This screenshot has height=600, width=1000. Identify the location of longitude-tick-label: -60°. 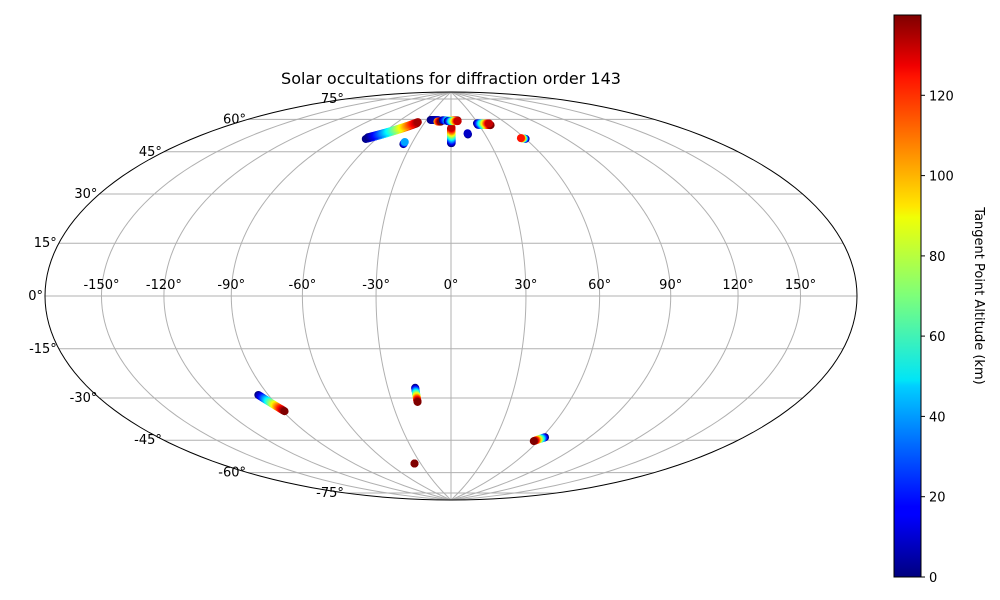
(303, 285).